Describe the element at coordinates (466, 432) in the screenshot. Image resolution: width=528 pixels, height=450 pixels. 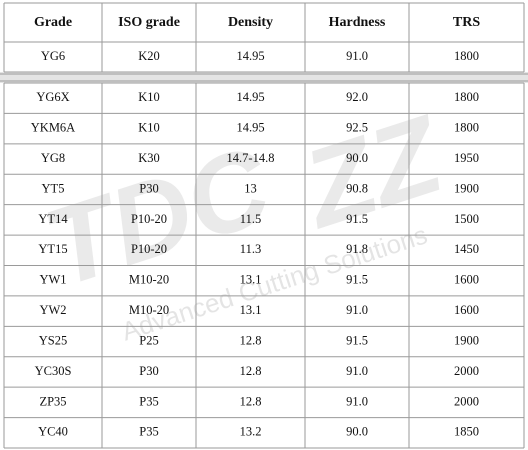
I see `cell: 1850` at that location.